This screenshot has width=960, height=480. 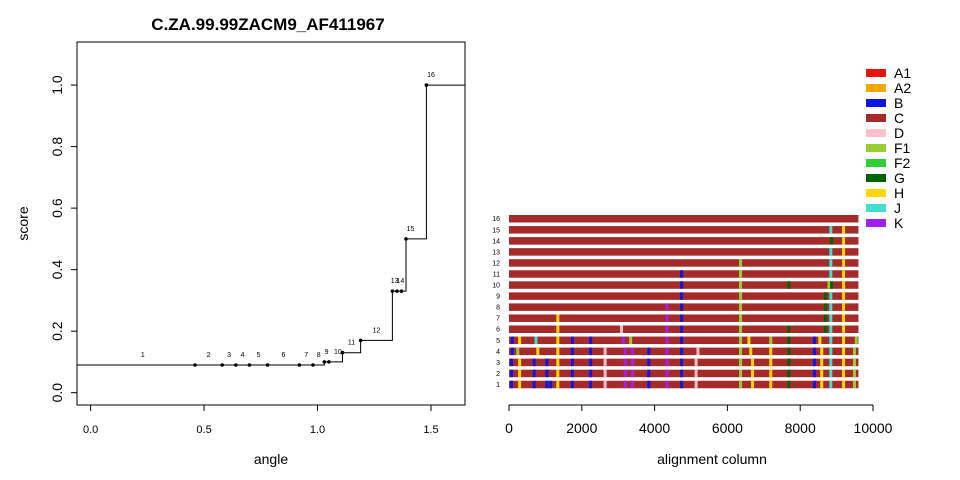 What do you see at coordinates (209, 355) in the screenshot?
I see `point-label: 2` at bounding box center [209, 355].